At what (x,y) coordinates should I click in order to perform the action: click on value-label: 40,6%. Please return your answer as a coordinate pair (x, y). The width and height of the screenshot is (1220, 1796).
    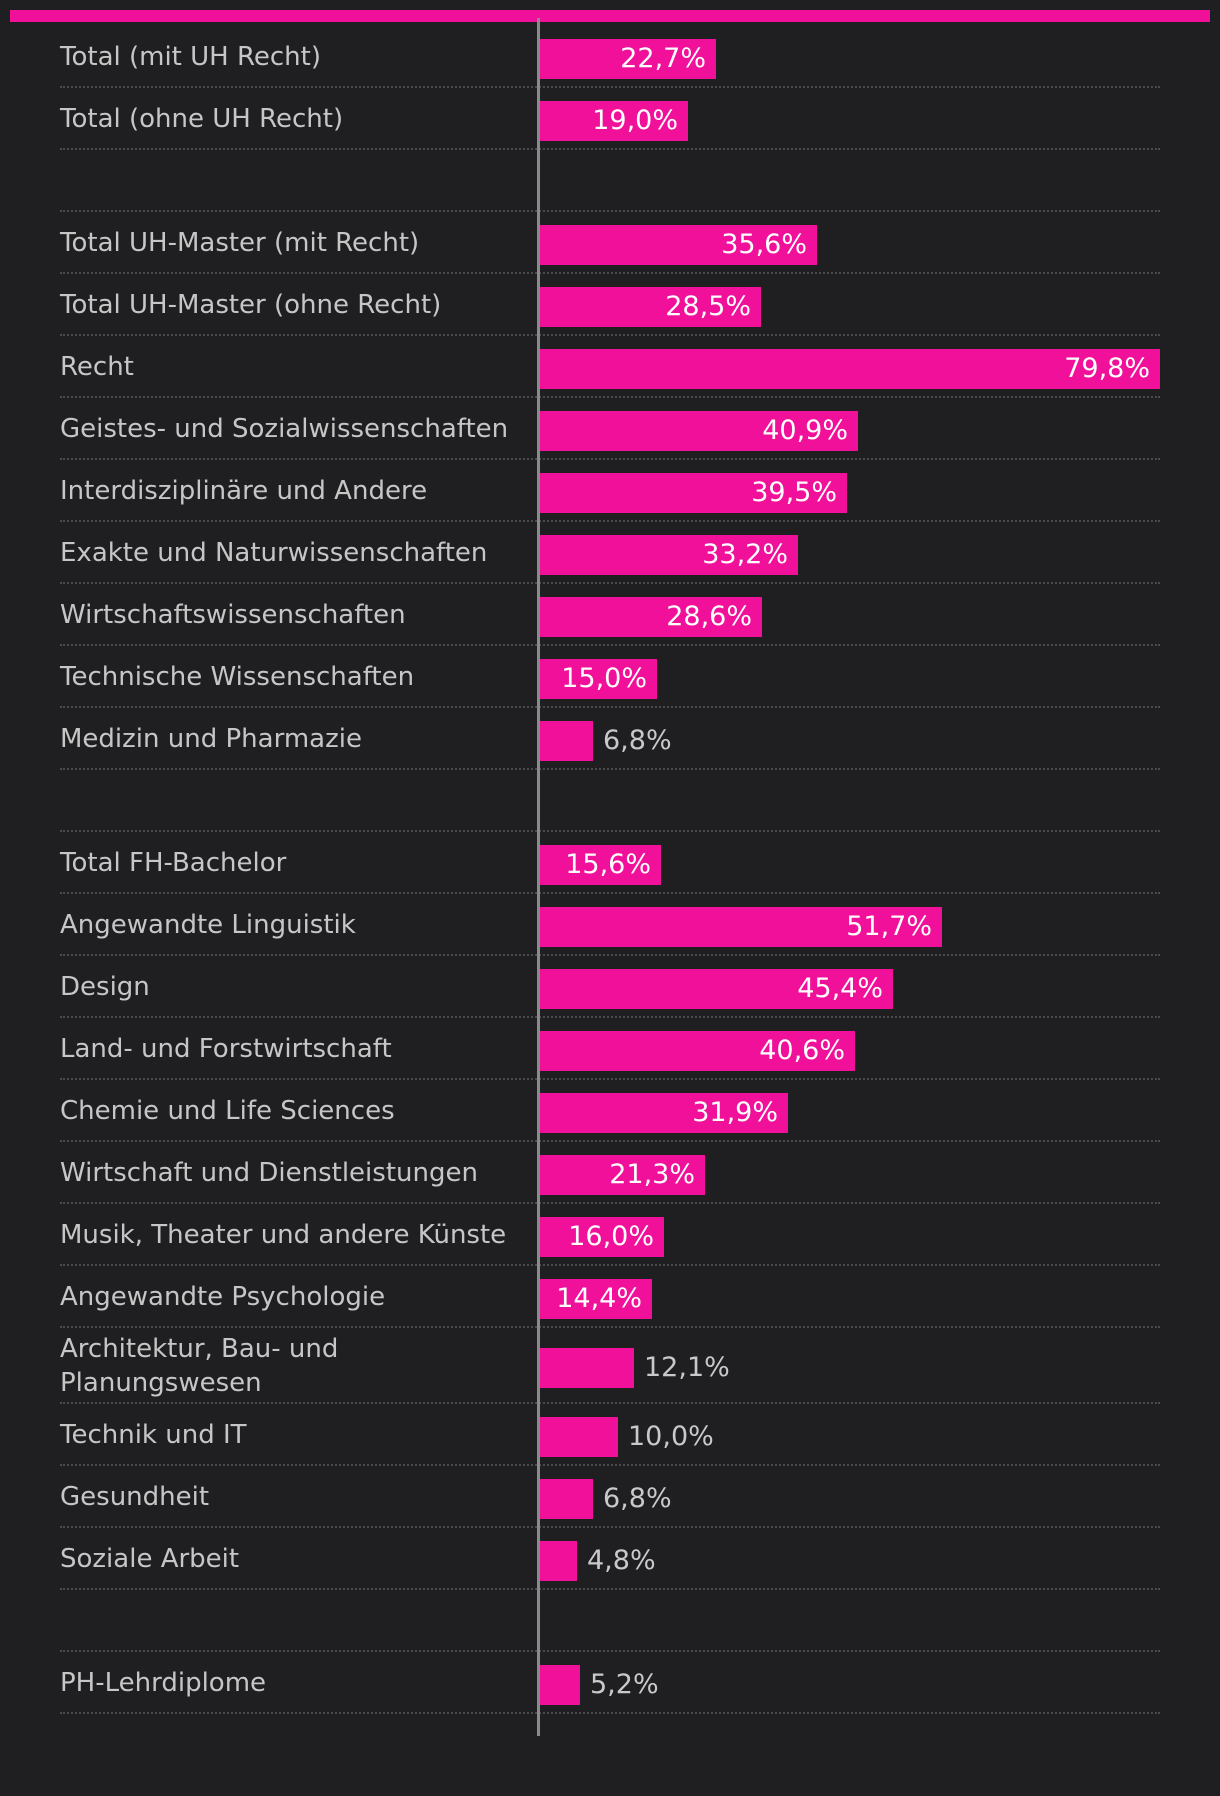
    Looking at the image, I should click on (802, 1050).